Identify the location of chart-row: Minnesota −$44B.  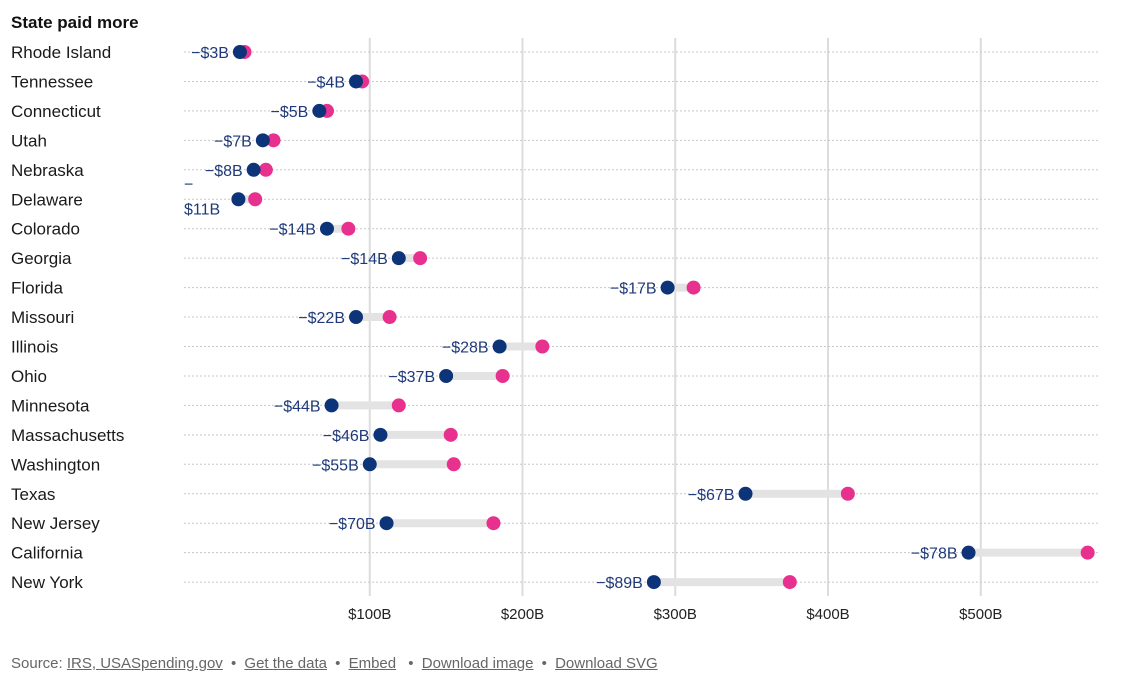
(554, 405).